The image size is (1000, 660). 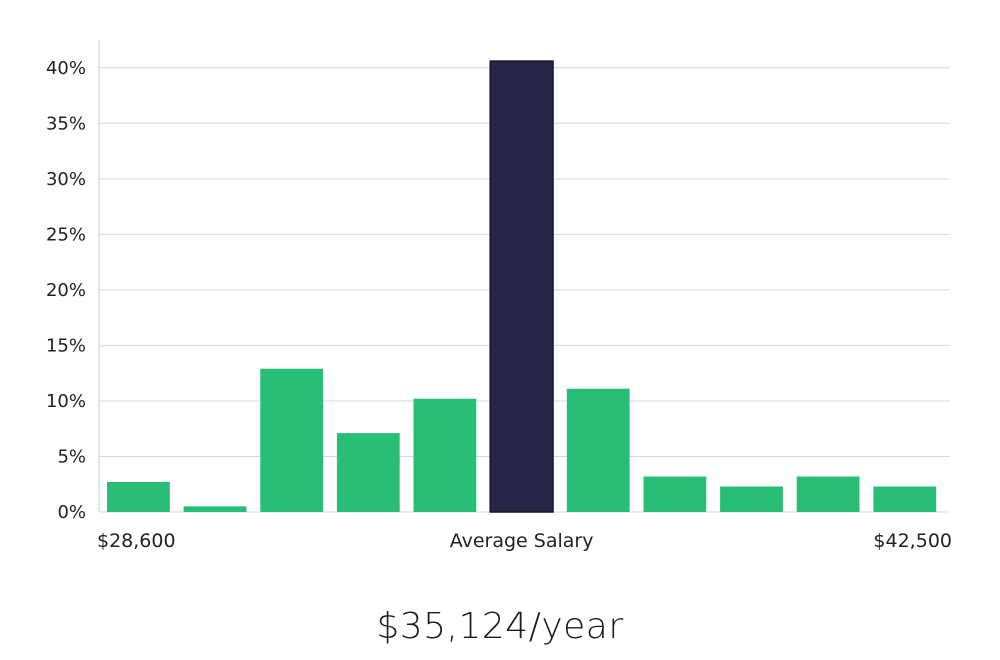 What do you see at coordinates (71, 512) in the screenshot?
I see `y-tick-label: 0%` at bounding box center [71, 512].